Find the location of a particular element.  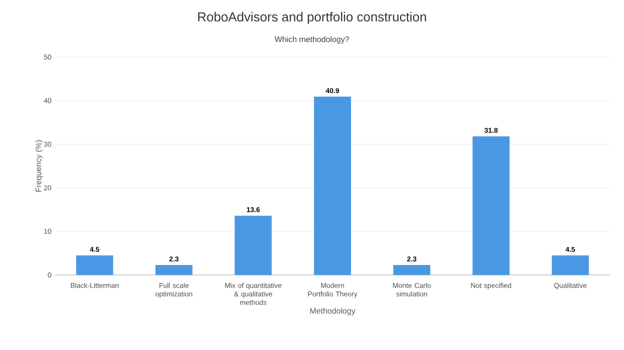

chart-subtitle: Which methodology? is located at coordinates (312, 40).